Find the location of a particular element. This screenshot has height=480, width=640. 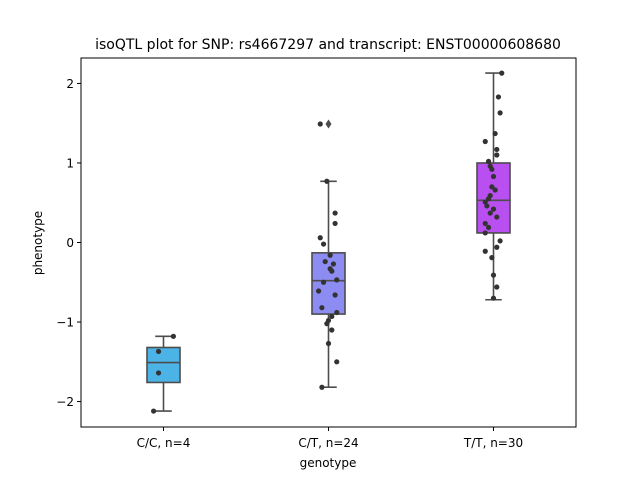

x-axis-label: genotype is located at coordinates (328, 463).